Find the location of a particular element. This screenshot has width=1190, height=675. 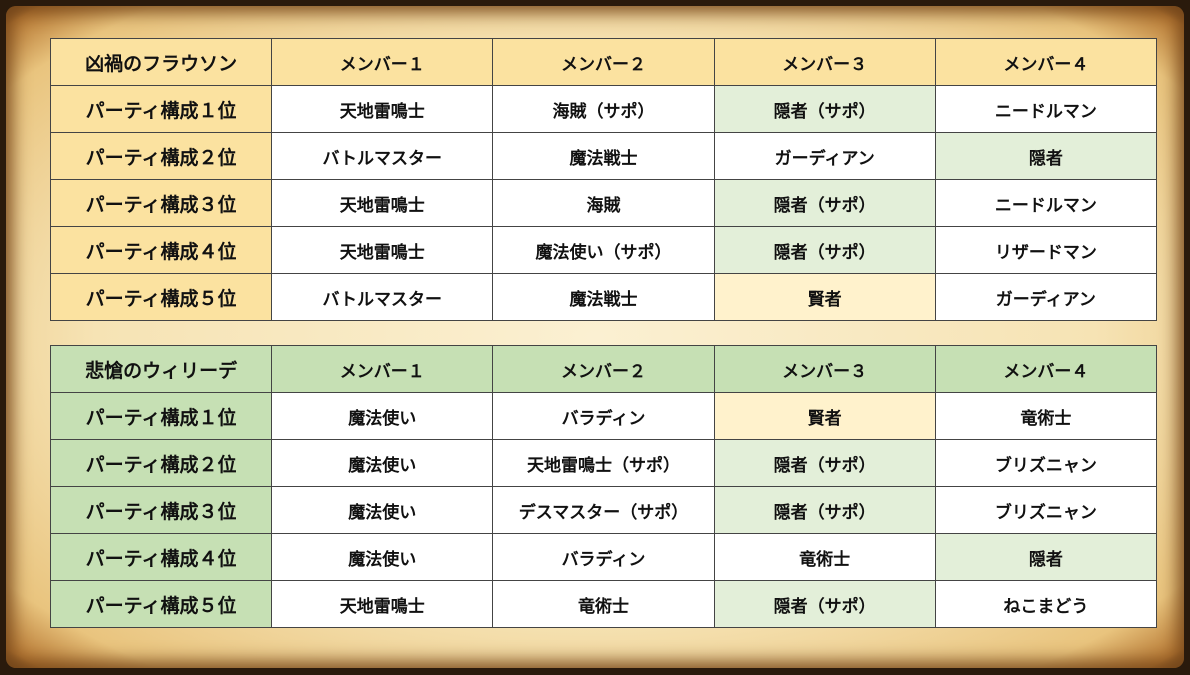

member-cell: 天地雷鳴士（サポ） is located at coordinates (603, 463).